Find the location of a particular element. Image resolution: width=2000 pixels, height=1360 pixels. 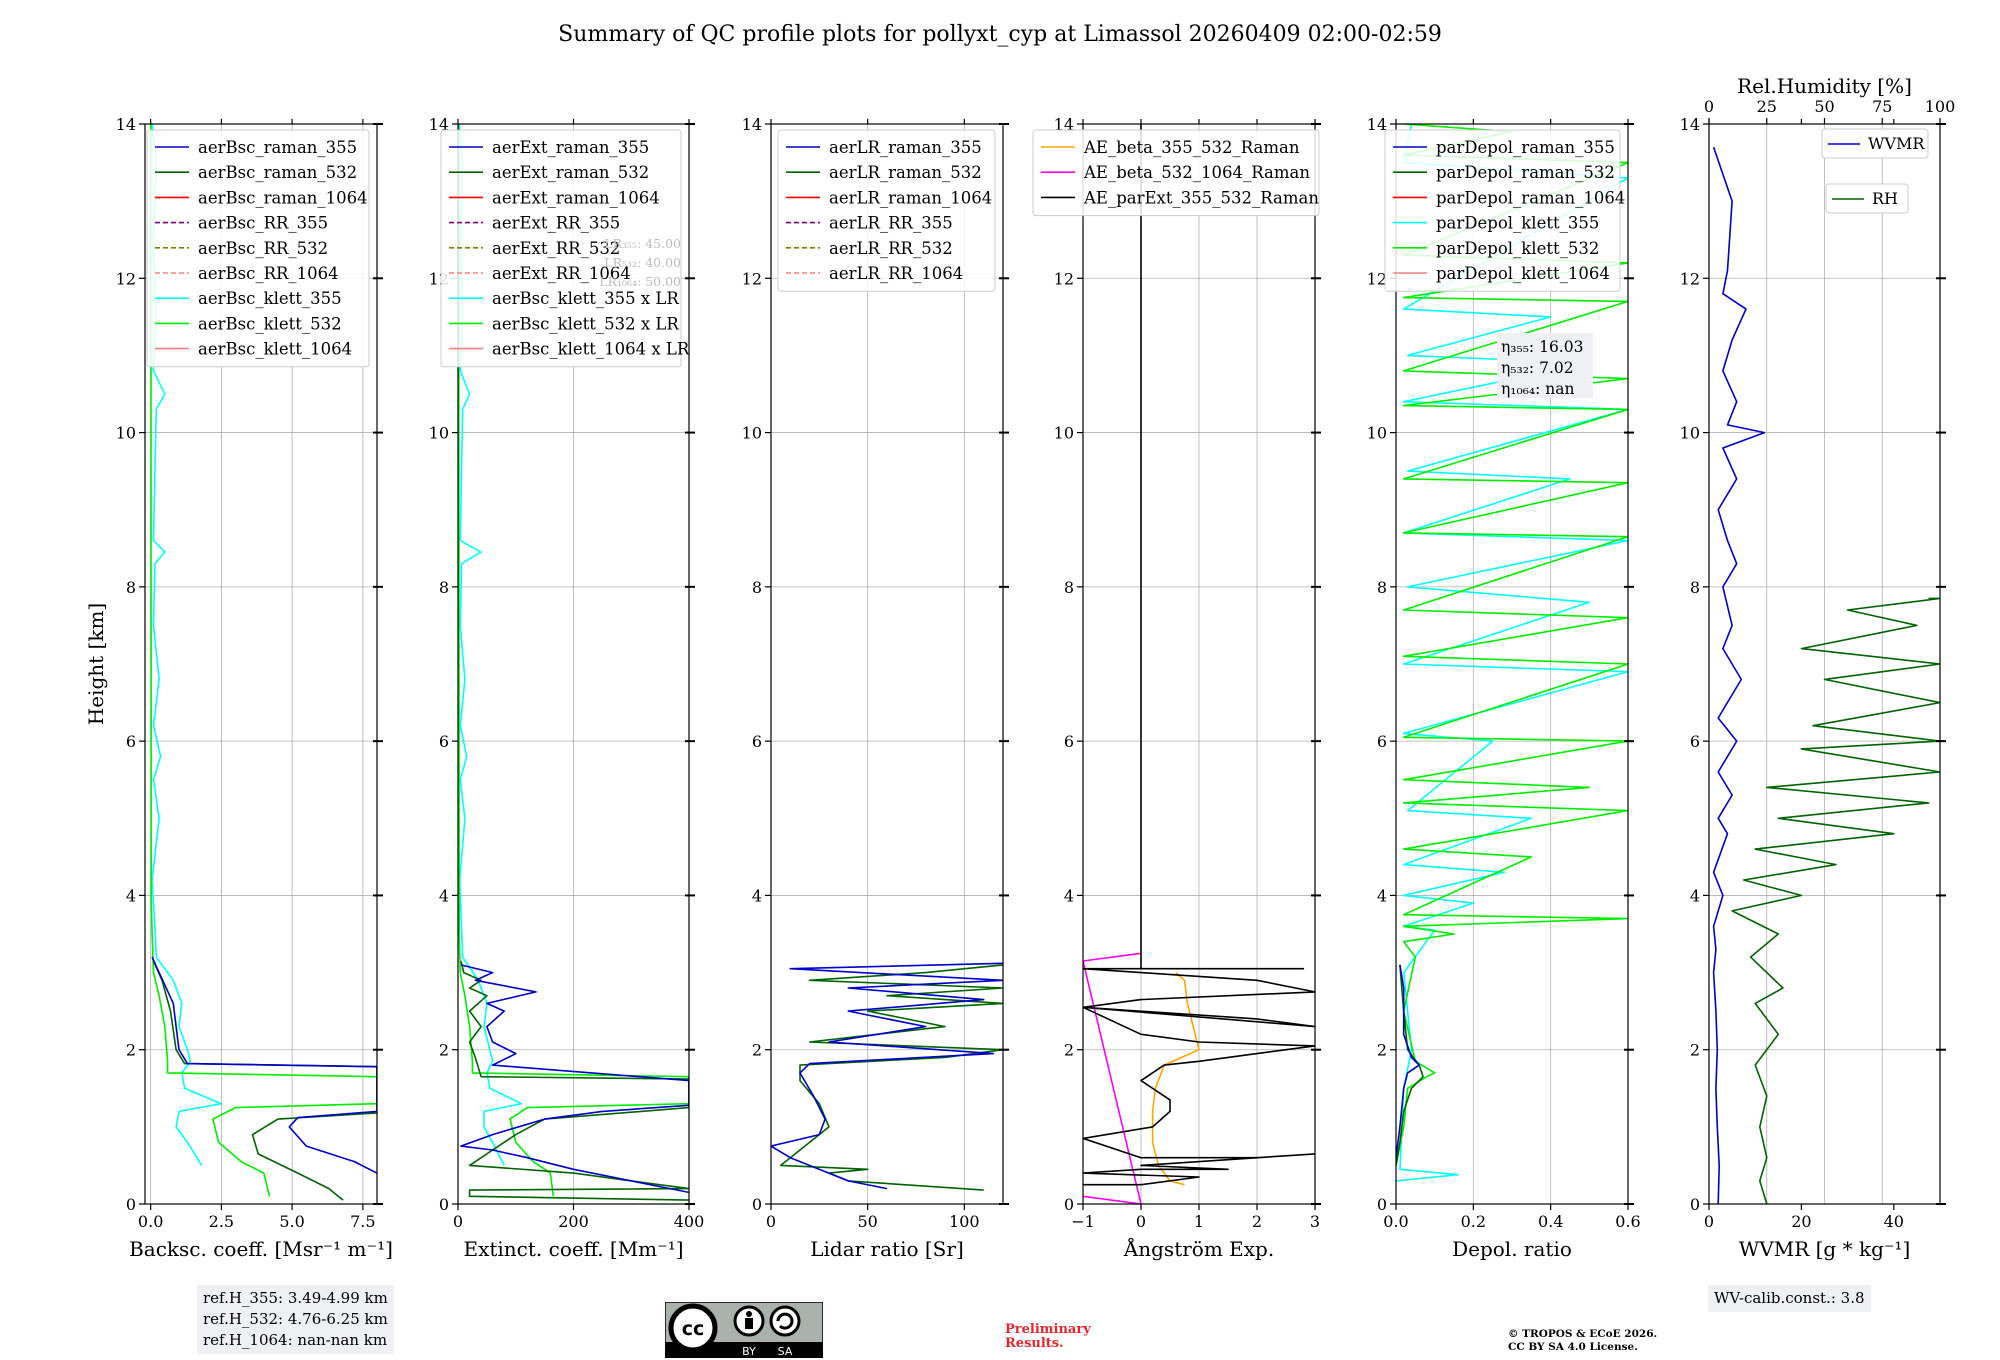

xaxis-label: Extinct. coeff. [Mm⁻¹] is located at coordinates (573, 1249).